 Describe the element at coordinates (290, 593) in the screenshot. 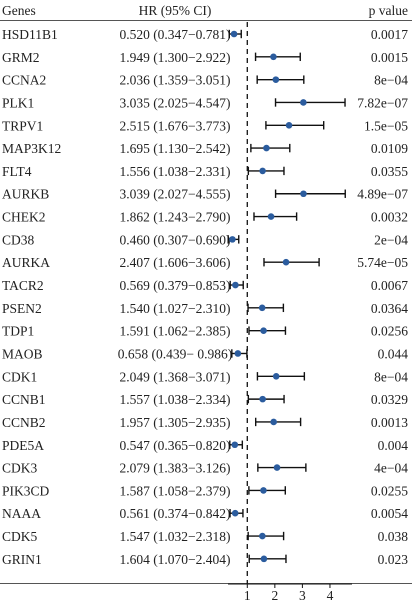

I see `x-axis: 1 2 3 4` at that location.